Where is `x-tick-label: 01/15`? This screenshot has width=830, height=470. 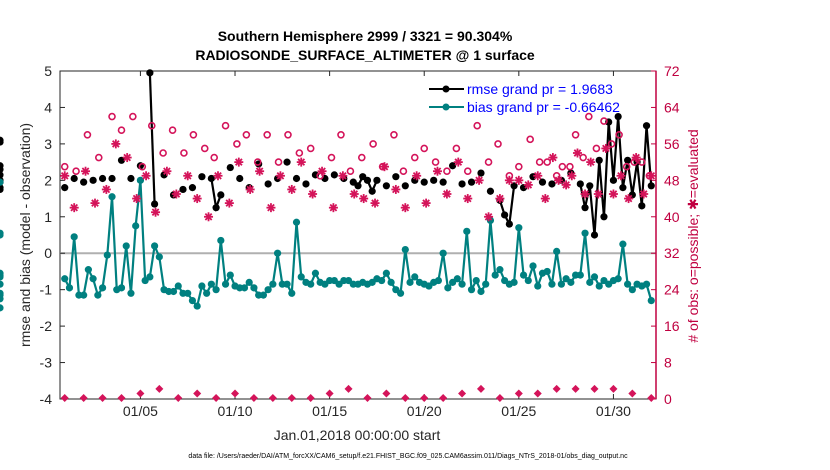 x-tick-label: 01/15 is located at coordinates (329, 411).